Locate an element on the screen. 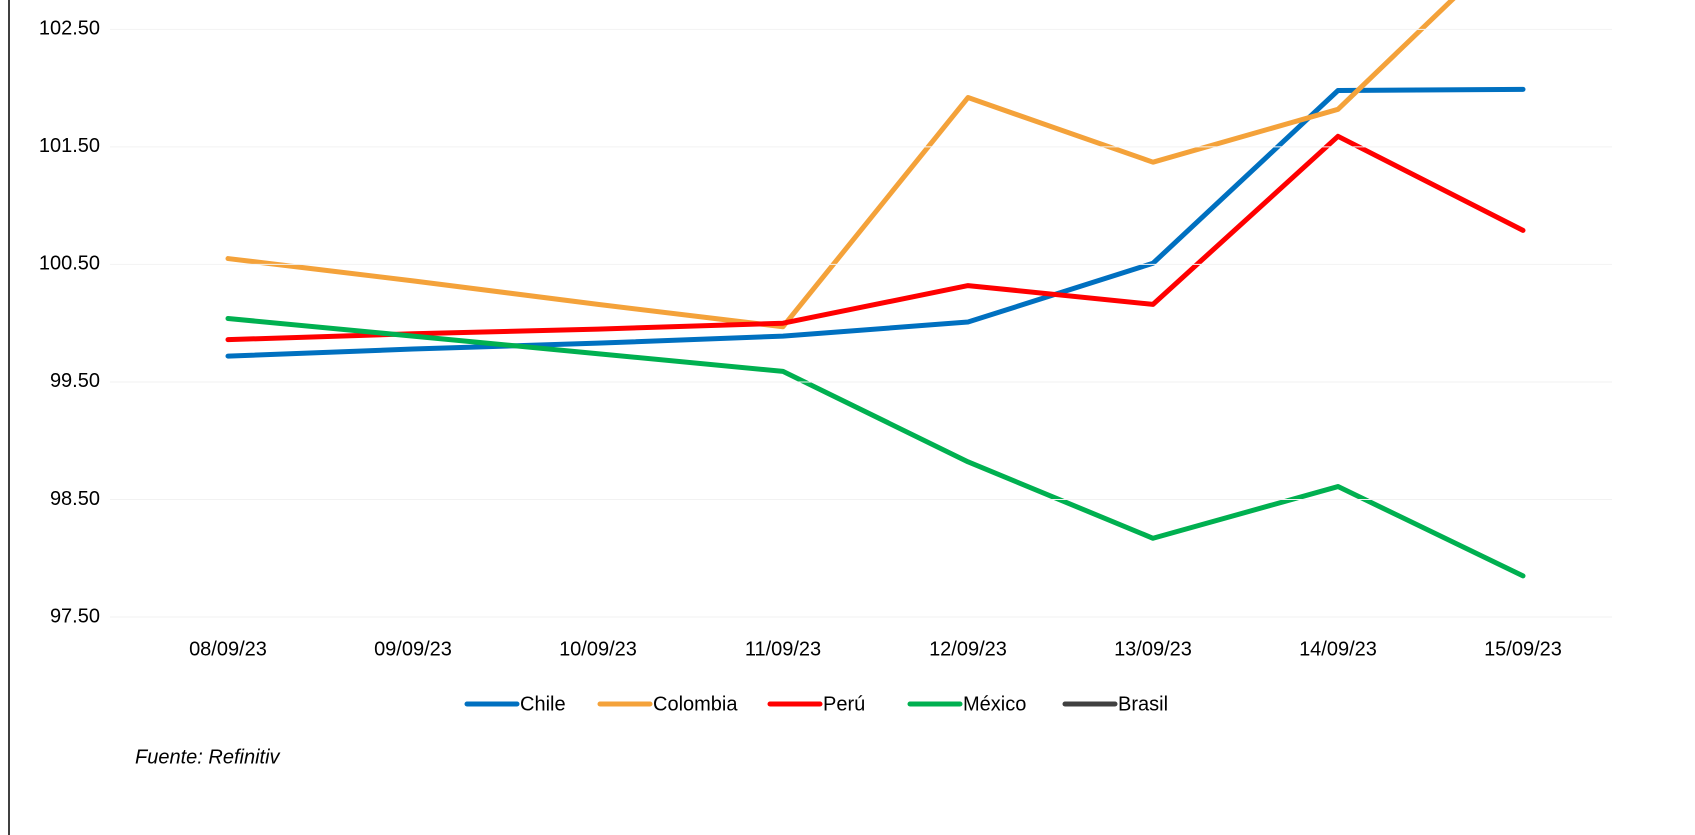 Image resolution: width=1695 pixels, height=835 pixels. x-tick-label: 11/09/23 is located at coordinates (783, 649).